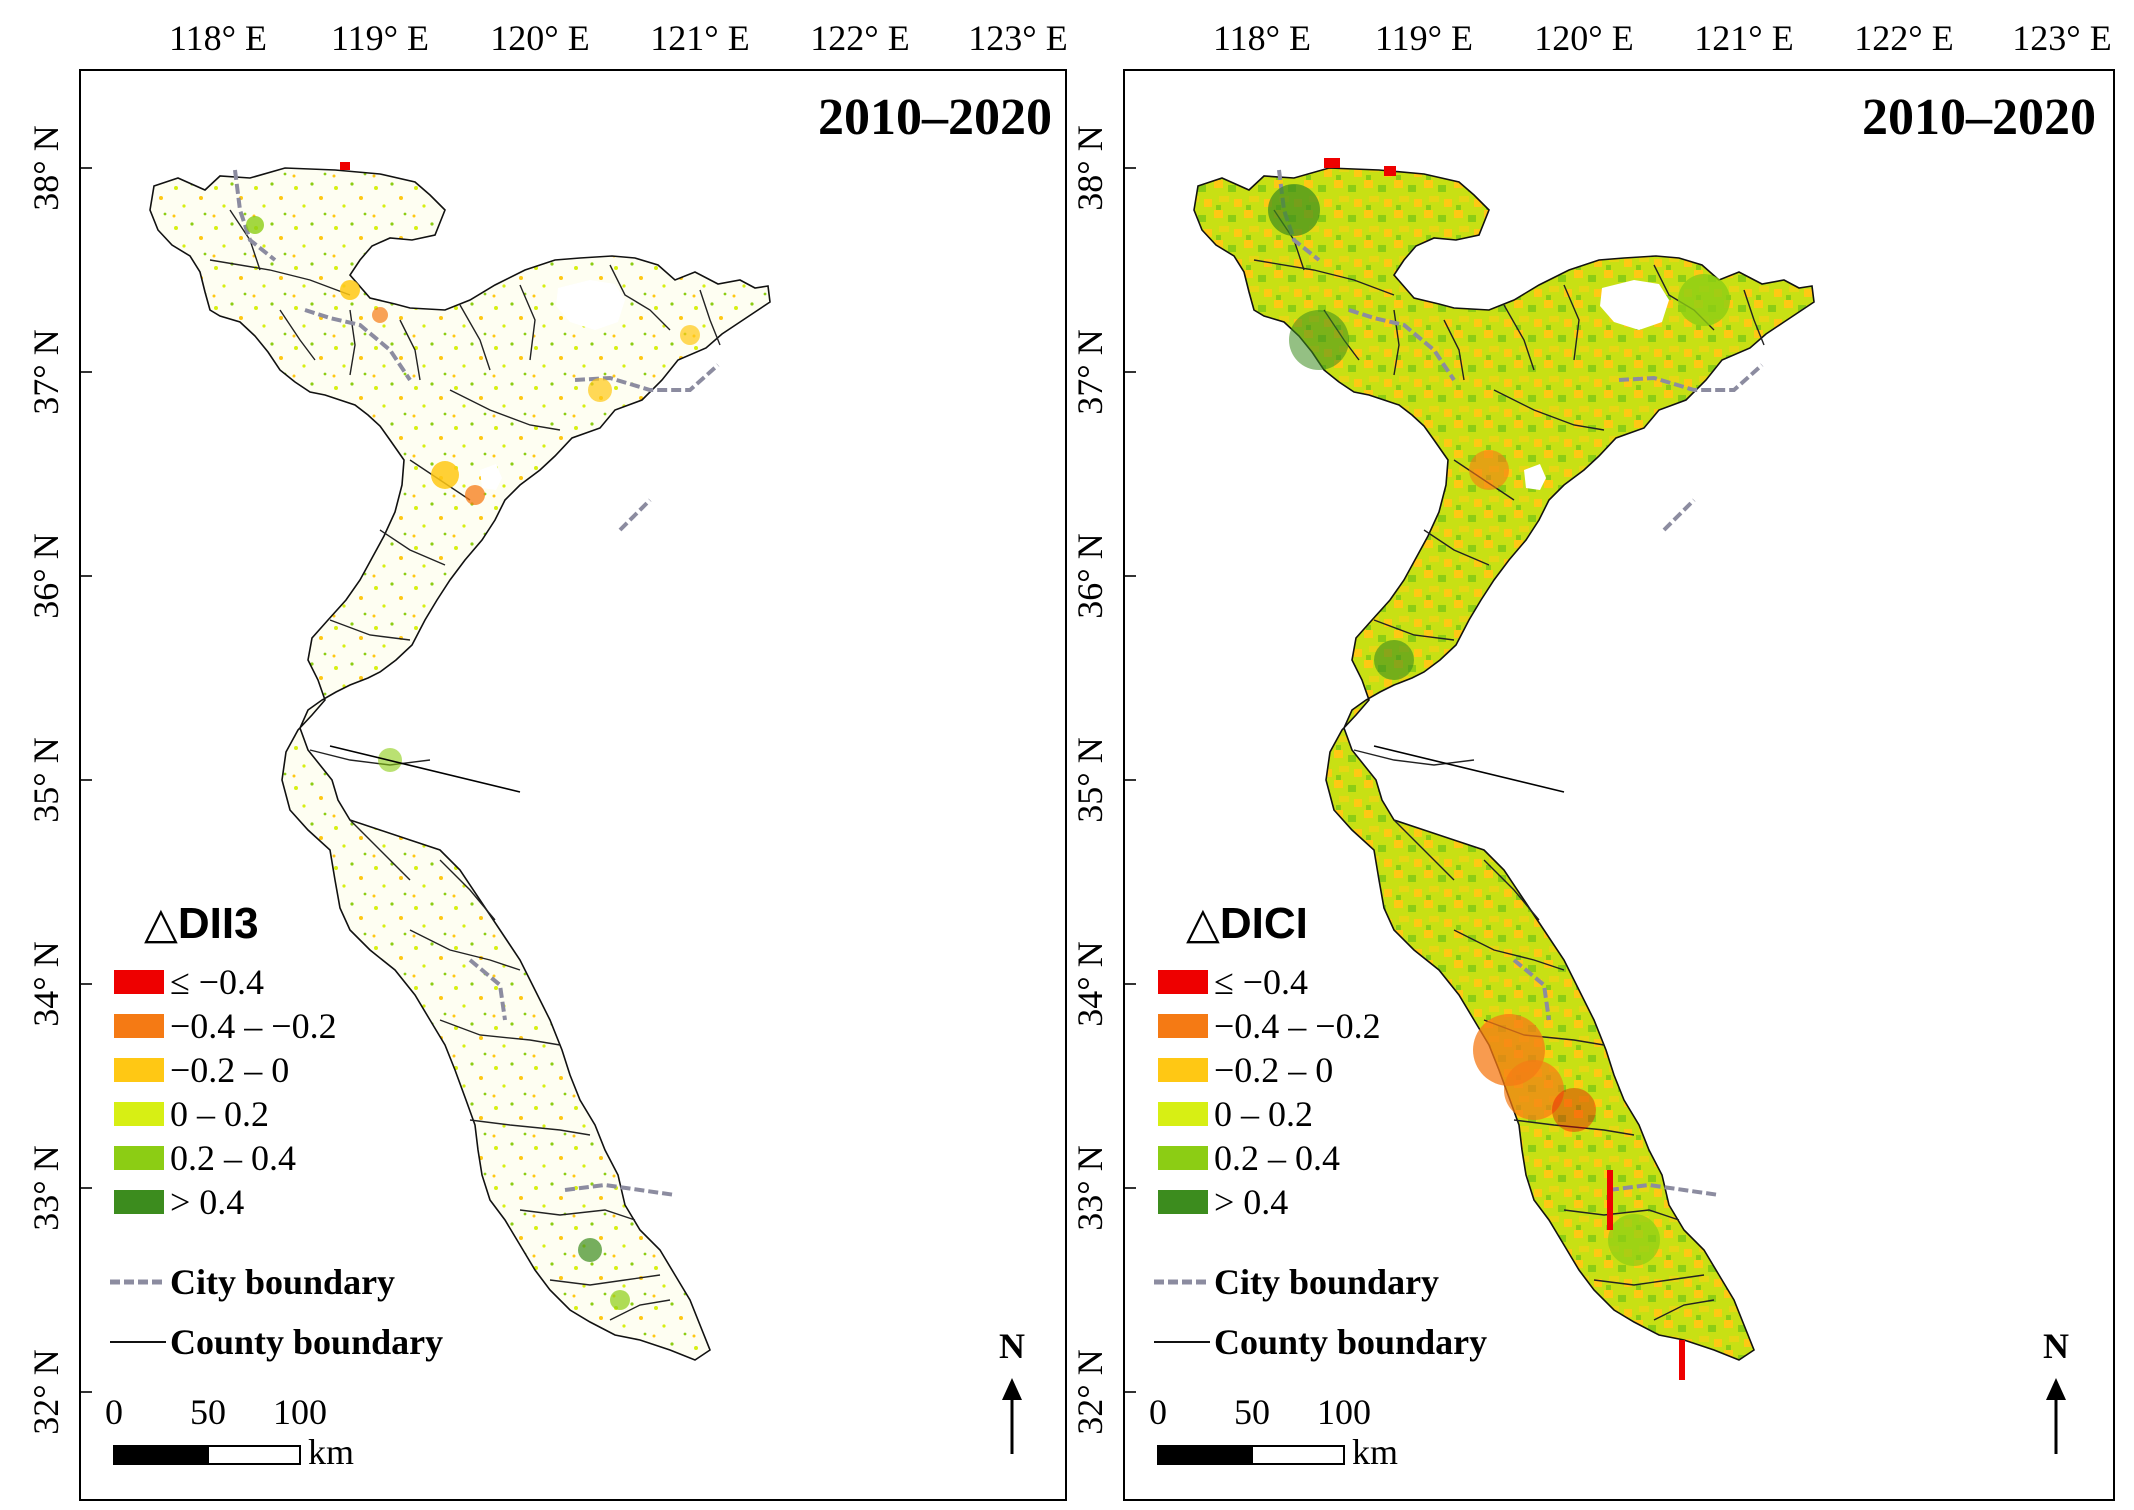 The image size is (2134, 1510). What do you see at coordinates (233, 1158) in the screenshot?
I see `legend-label: 0.2 – 0.4` at bounding box center [233, 1158].